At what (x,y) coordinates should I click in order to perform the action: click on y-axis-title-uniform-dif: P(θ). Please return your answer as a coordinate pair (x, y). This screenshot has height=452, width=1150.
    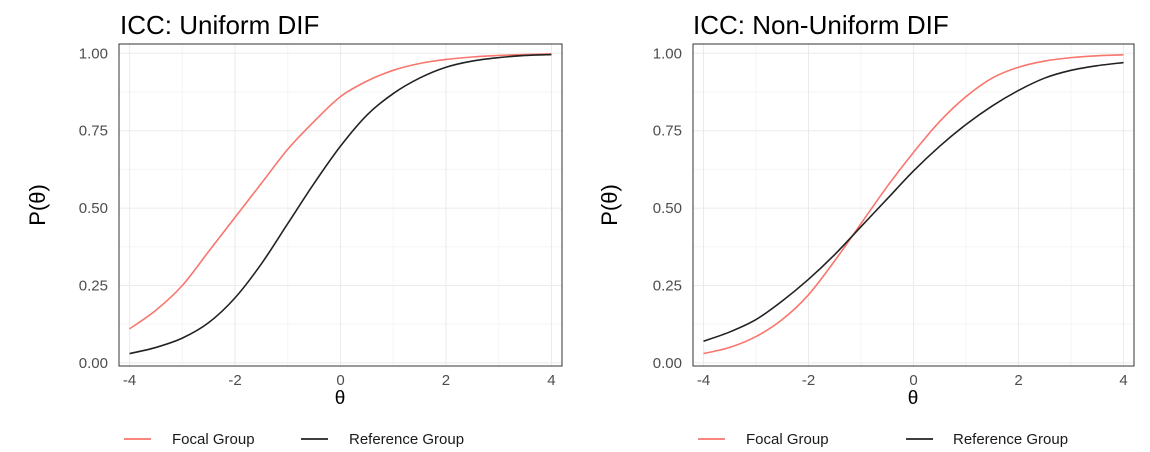
    Looking at the image, I should click on (37, 205).